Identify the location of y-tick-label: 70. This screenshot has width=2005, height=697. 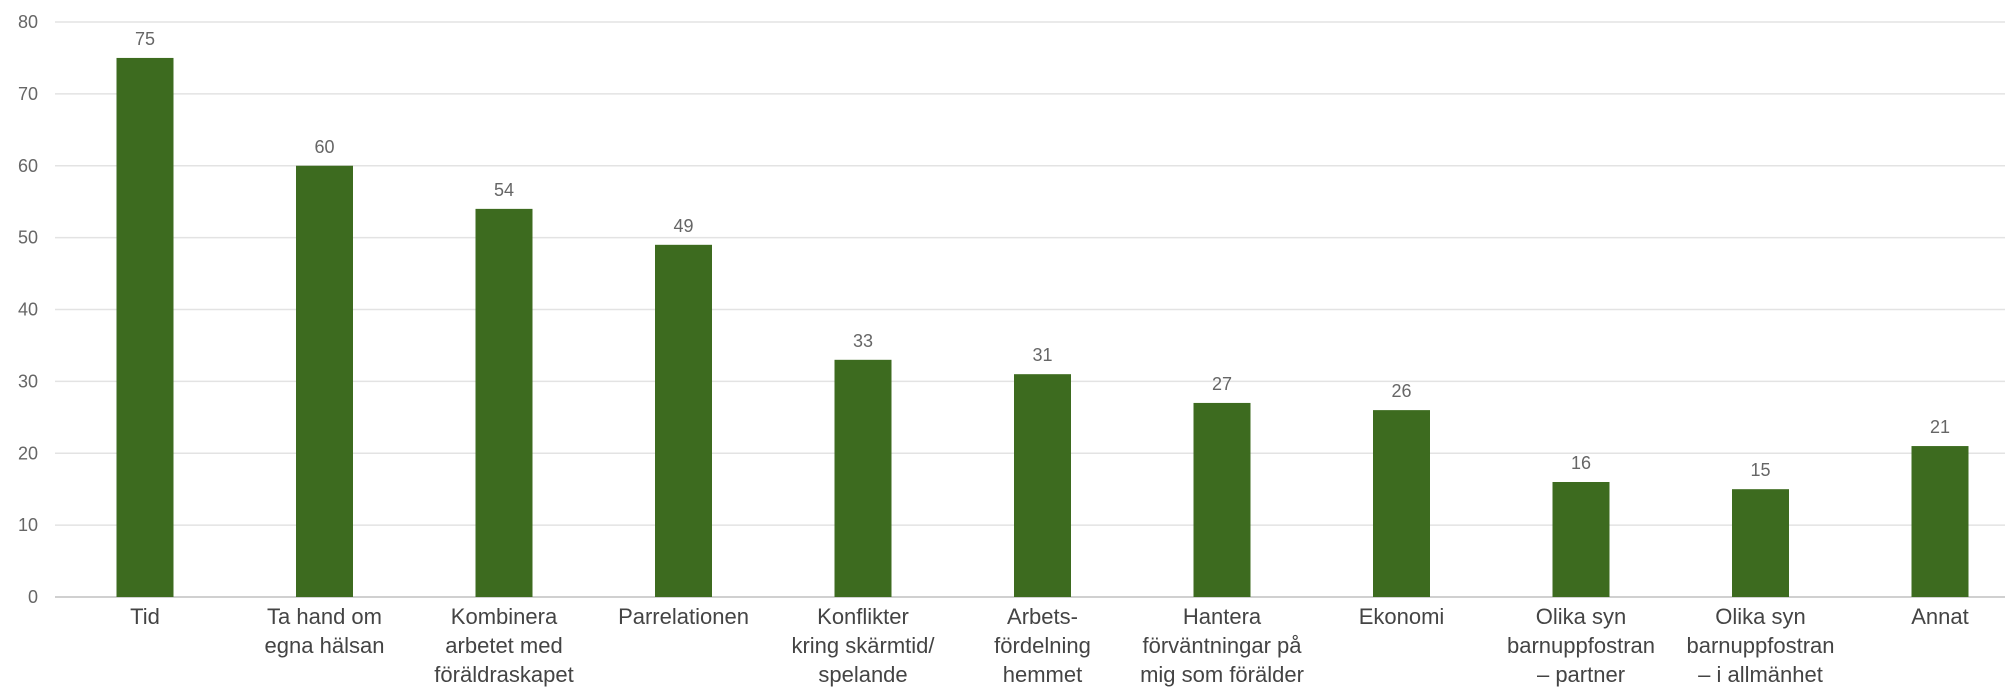
(28, 94).